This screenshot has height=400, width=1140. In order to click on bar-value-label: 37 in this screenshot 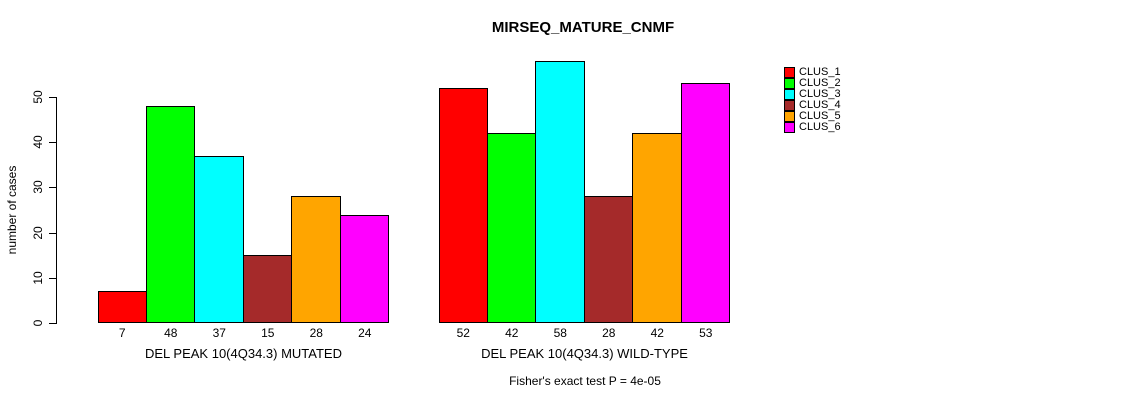, I will do `click(219, 333)`.